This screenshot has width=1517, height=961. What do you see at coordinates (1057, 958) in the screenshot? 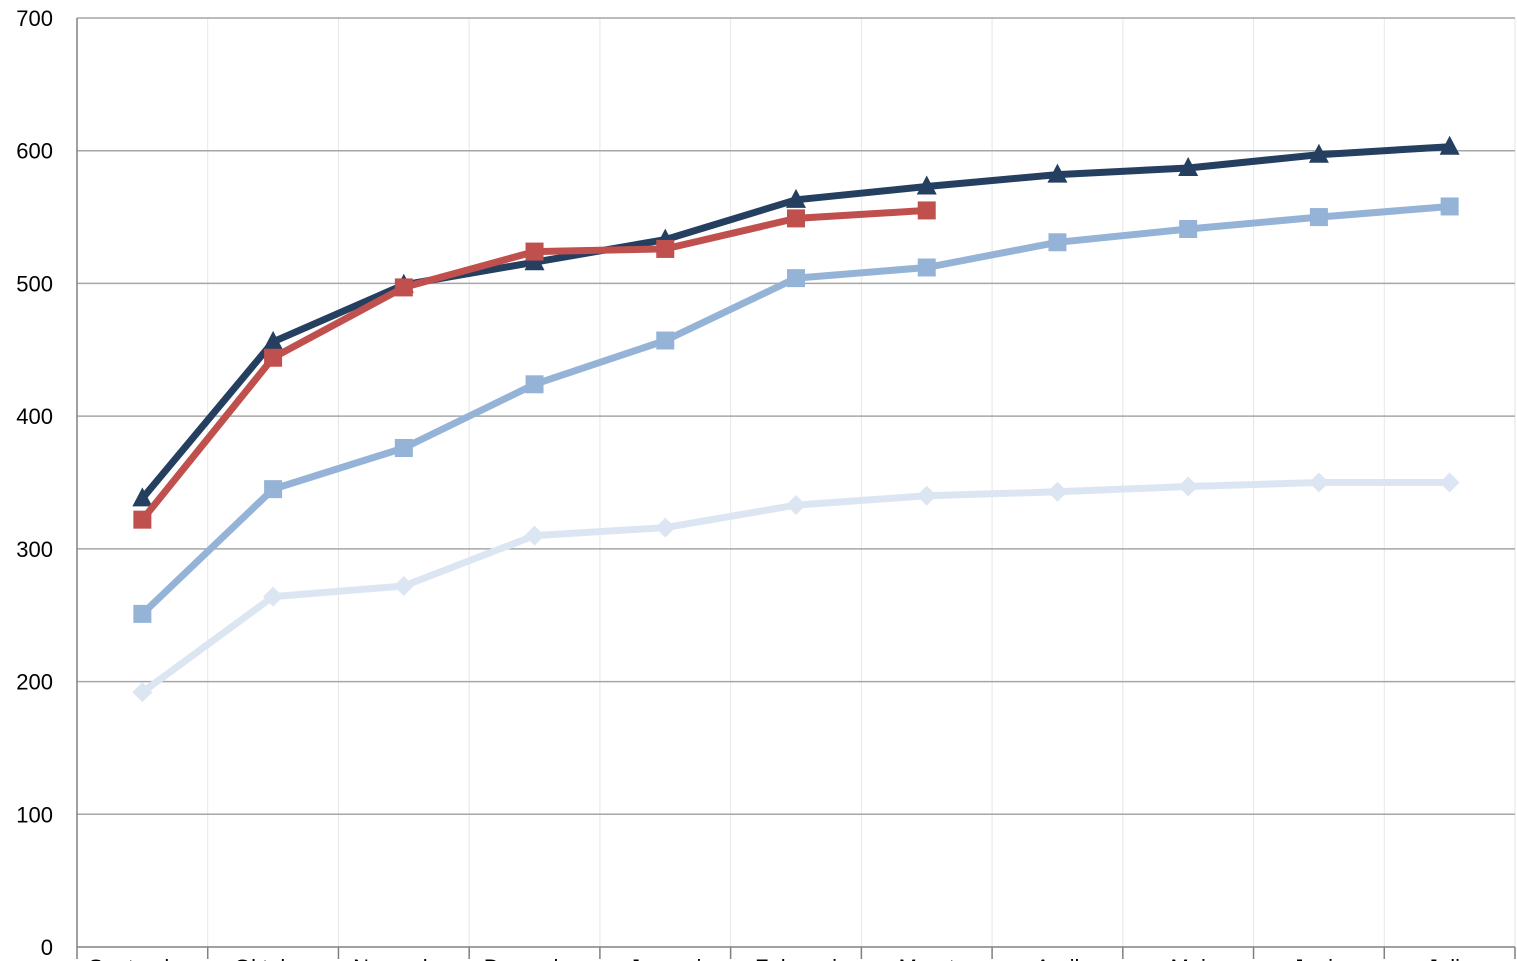
I see `x-tick-label: April` at bounding box center [1057, 958].